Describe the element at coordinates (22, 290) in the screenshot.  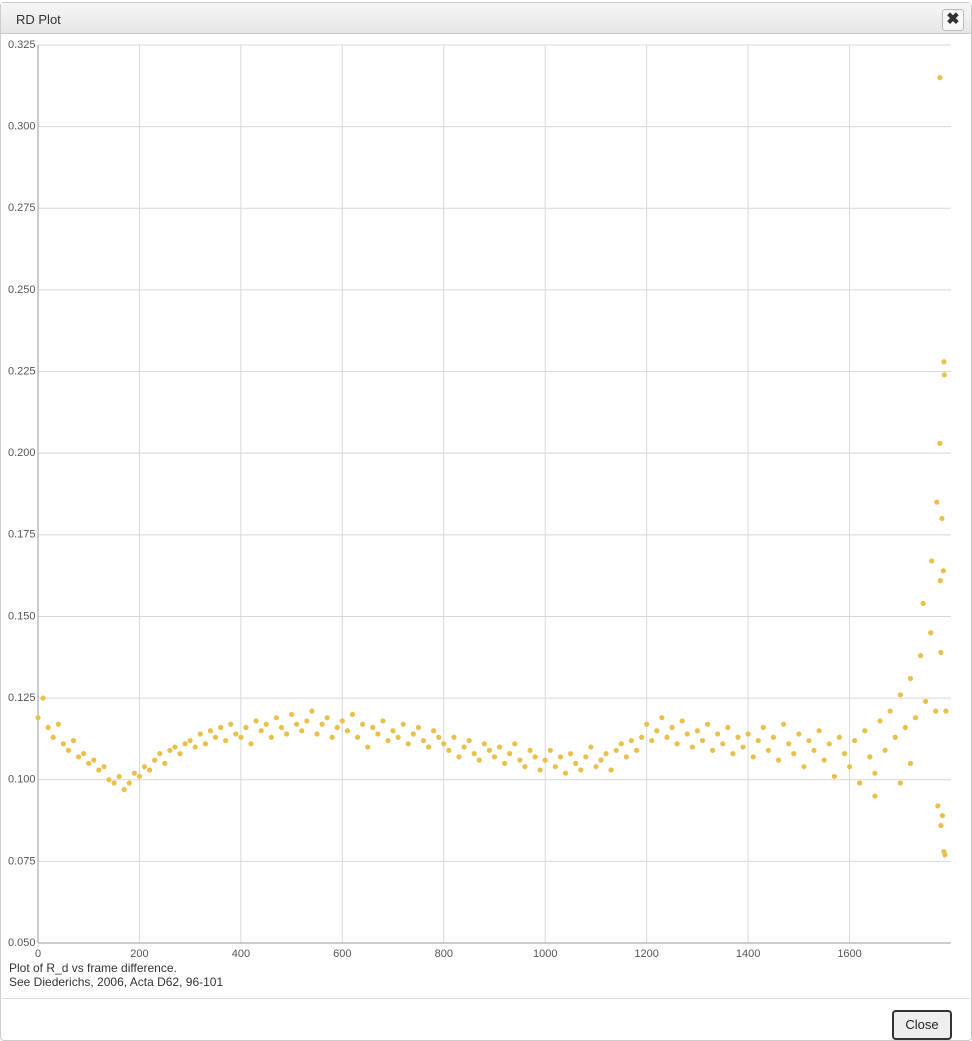
I see `y-tick-label: 0.250` at that location.